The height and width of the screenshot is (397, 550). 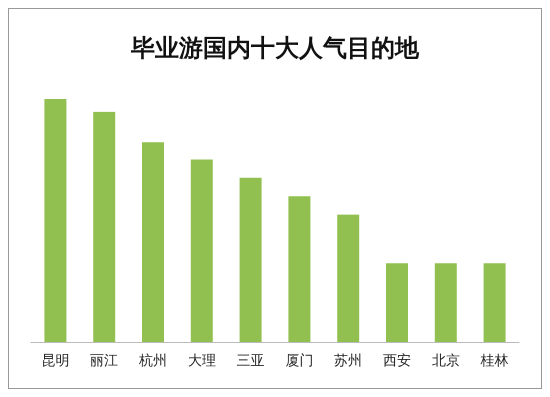 I want to click on x-tick-label: 丽江, so click(x=104, y=361).